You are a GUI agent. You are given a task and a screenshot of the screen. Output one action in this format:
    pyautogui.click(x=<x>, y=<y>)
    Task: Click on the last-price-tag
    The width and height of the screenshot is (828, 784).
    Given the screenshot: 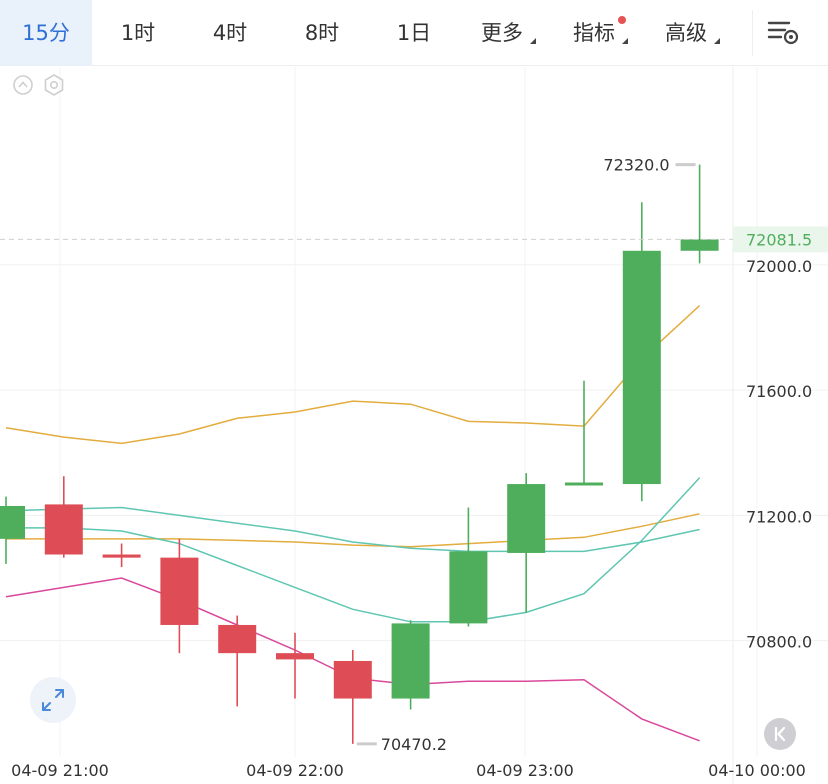 What is the action you would take?
    pyautogui.click(x=780, y=239)
    